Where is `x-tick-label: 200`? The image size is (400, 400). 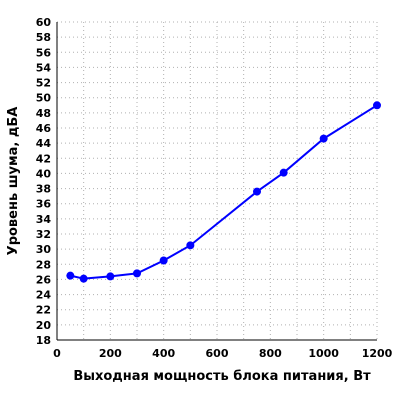
x-tick-label: 200 is located at coordinates (110, 353).